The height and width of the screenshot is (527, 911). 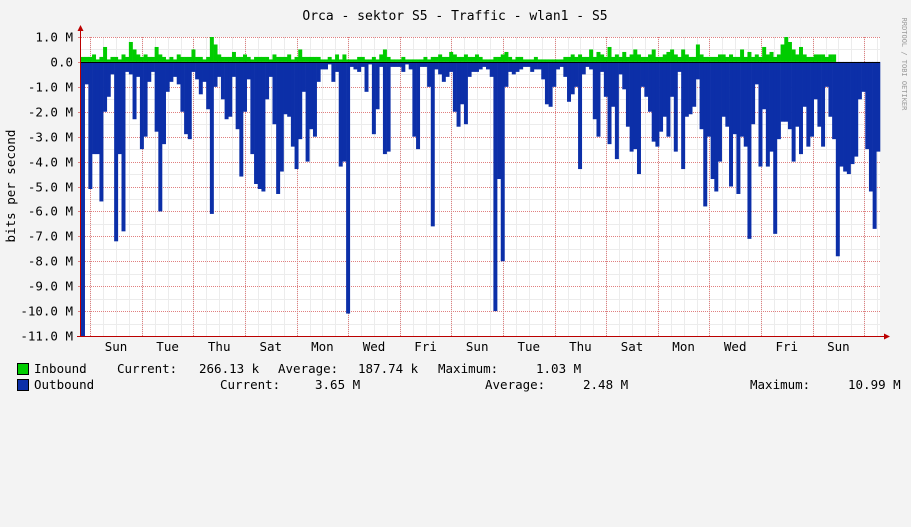 What do you see at coordinates (529, 346) in the screenshot?
I see `x-tick-label: Tue` at bounding box center [529, 346].